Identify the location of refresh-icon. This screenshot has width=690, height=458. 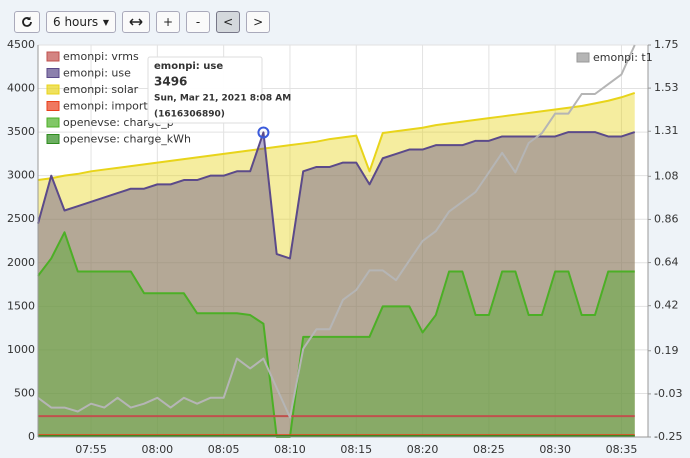
(27, 21).